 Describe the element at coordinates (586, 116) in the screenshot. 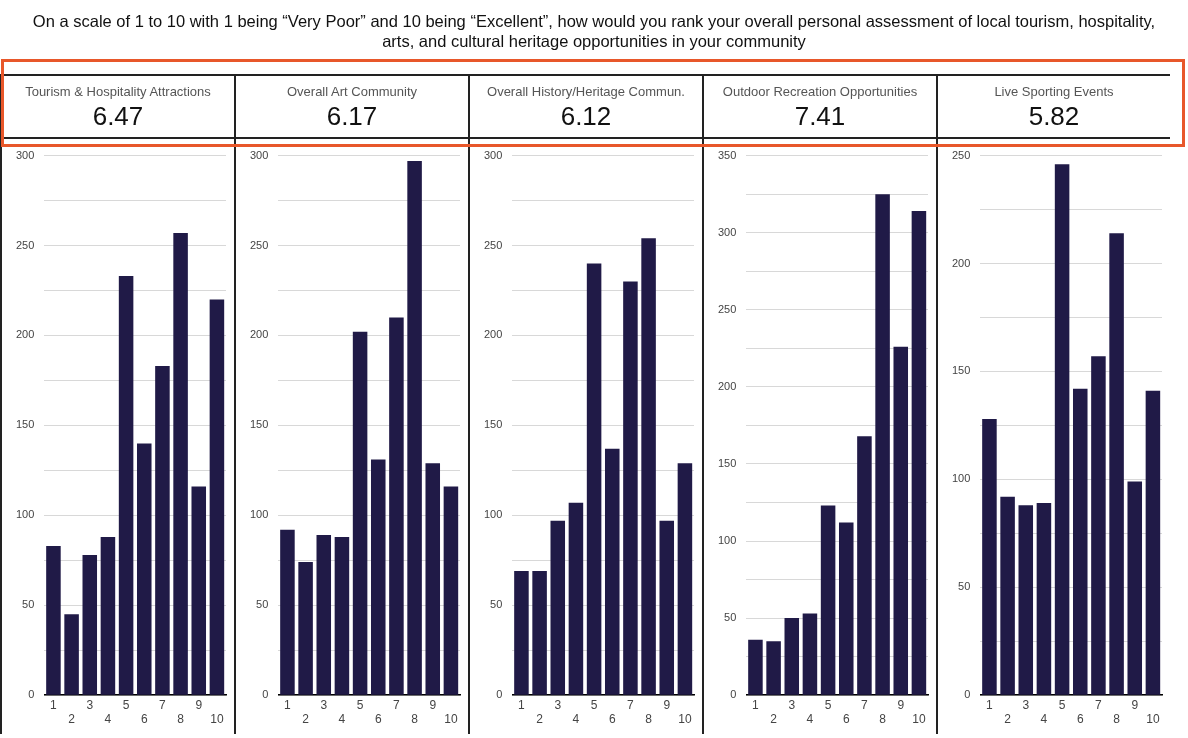

I see `chart-subtitle: 6.12` at that location.